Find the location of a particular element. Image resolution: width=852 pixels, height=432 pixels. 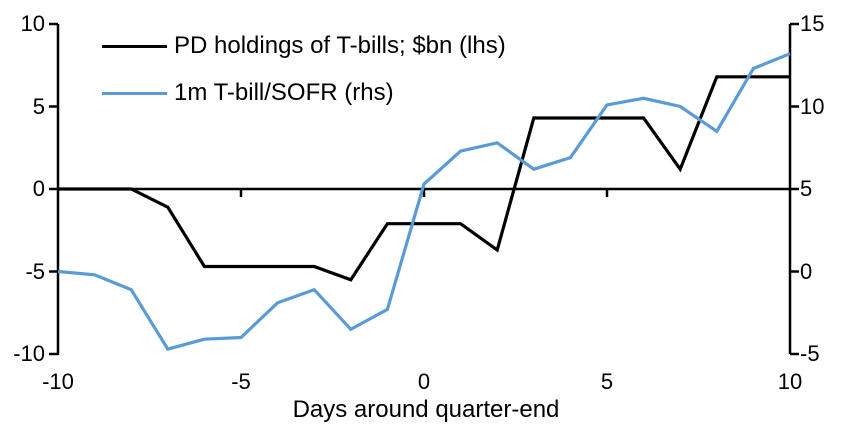

x-tick-0: 0 is located at coordinates (424, 381).